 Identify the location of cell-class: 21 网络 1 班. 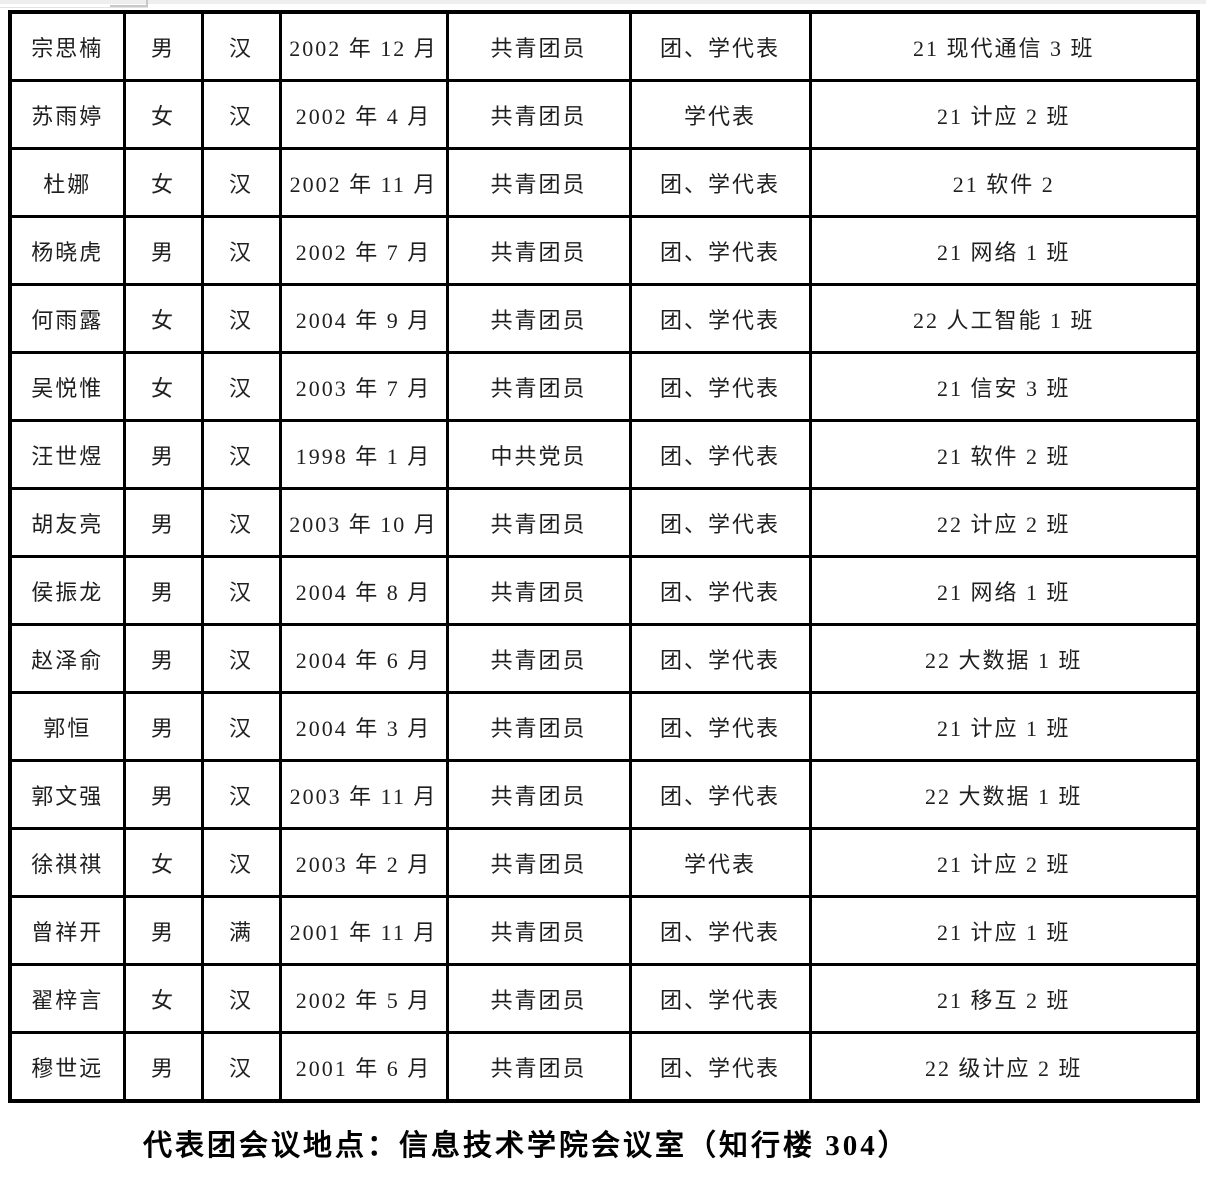
(1004, 250).